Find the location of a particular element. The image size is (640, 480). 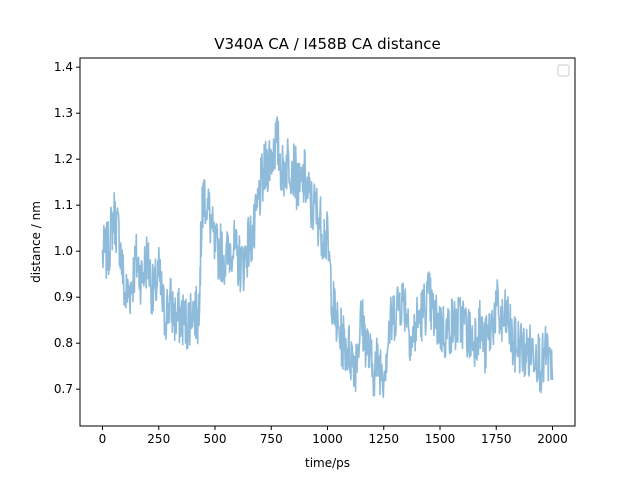

x-tick-label: 1500 is located at coordinates (440, 439).